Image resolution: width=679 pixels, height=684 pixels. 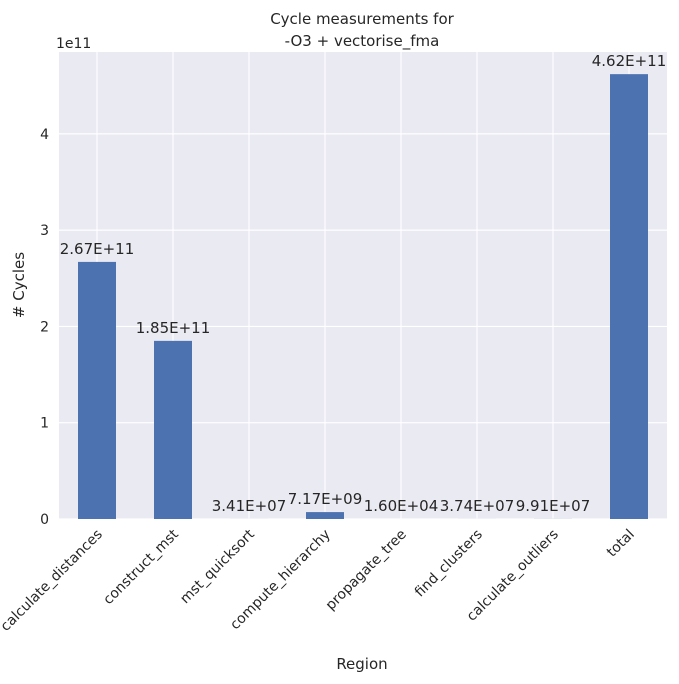 What do you see at coordinates (173, 328) in the screenshot?
I see `data-label-construct_mst: 1.85E+11` at bounding box center [173, 328].